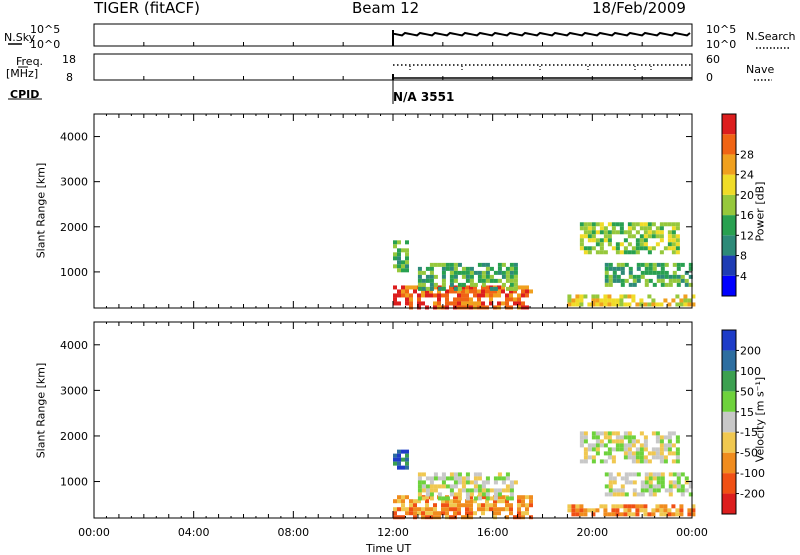  I want to click on colorbar-tick-label: -200, so click(752, 494).